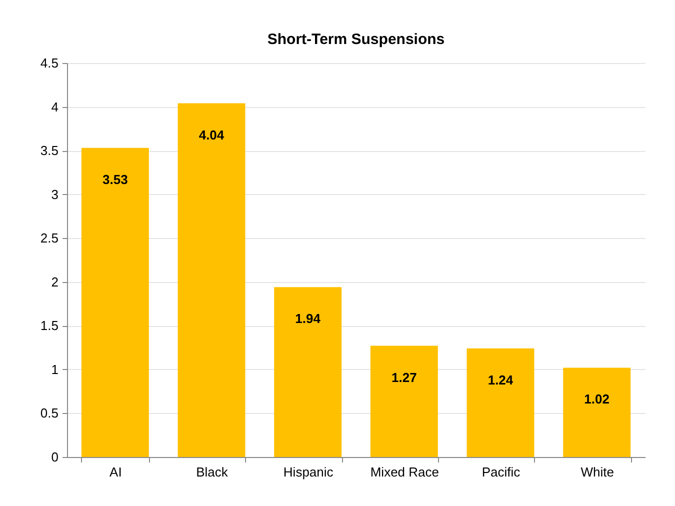 The height and width of the screenshot is (506, 675). What do you see at coordinates (54, 369) in the screenshot?
I see `y-tick-label: 1` at bounding box center [54, 369].